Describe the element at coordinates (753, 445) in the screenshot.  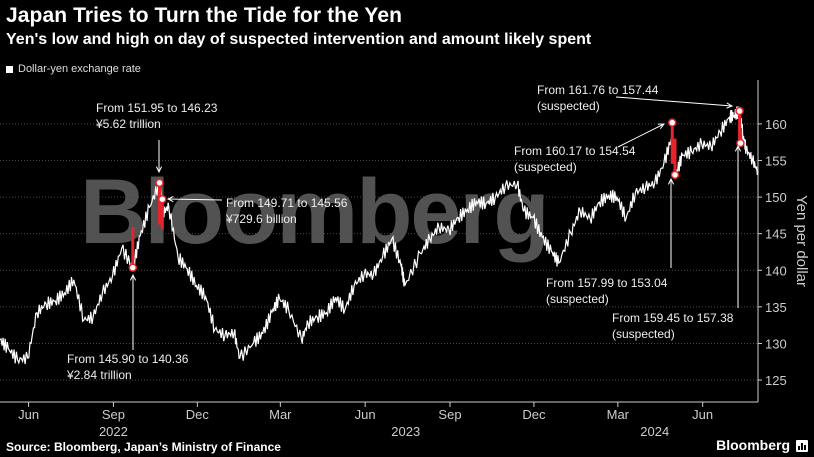
I see `brand-logo-text: Bloomberg` at that location.